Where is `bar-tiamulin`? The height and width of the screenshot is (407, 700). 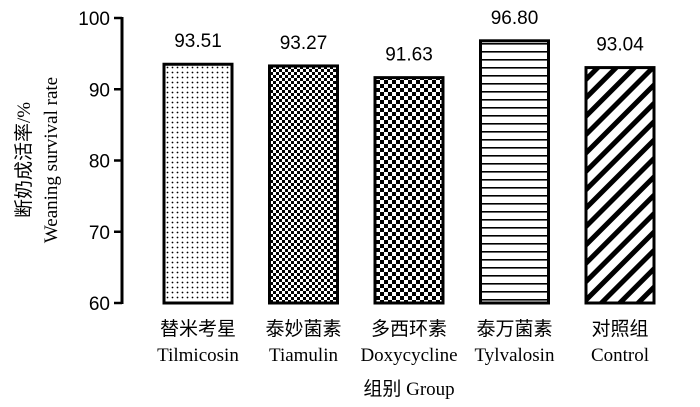 bar-tiamulin is located at coordinates (303, 184).